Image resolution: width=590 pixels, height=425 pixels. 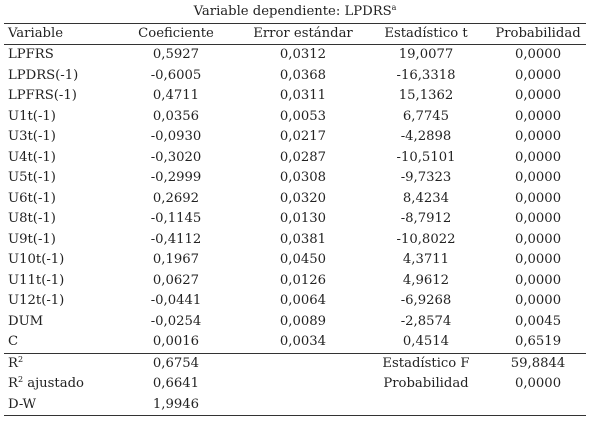 I want to click on value-cell: -10,8022, so click(x=426, y=239).